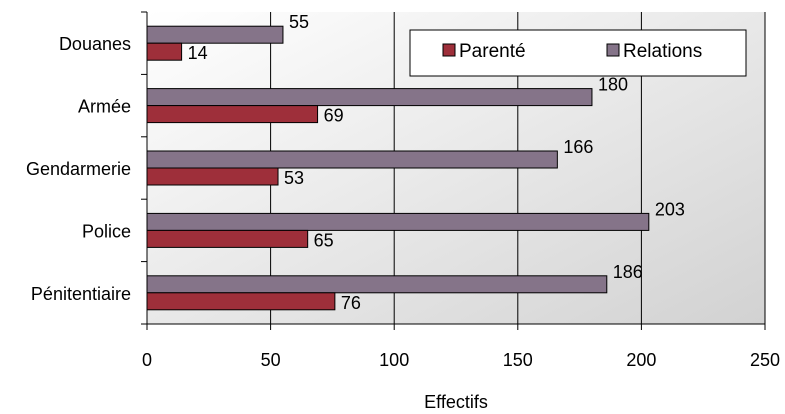  Describe the element at coordinates (456, 402) in the screenshot. I see `x-axis-title: Effectifs` at that location.